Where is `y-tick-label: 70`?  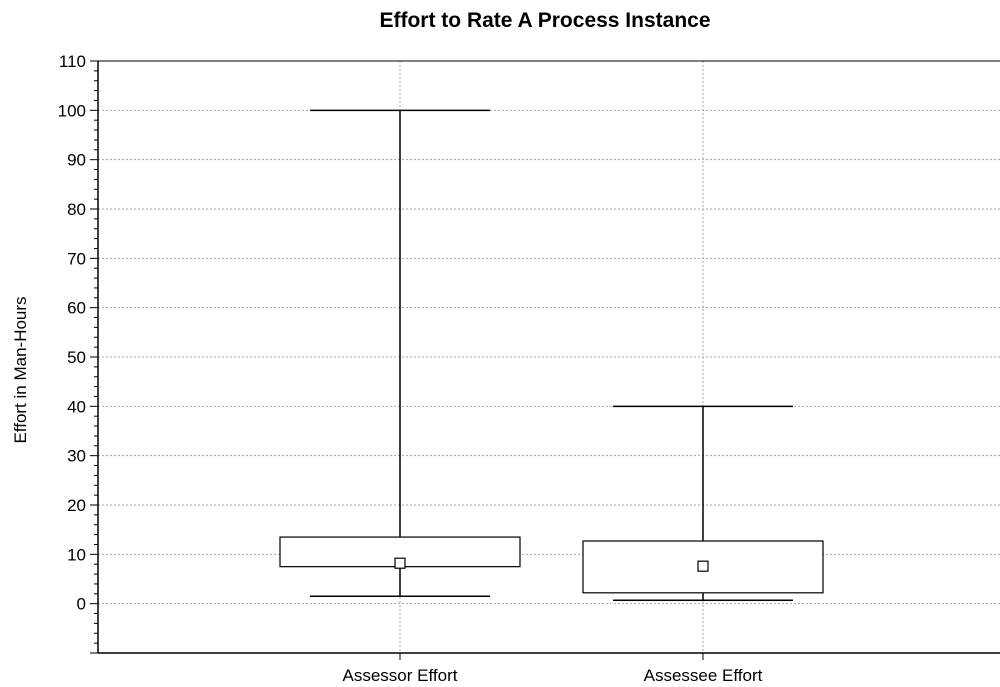
y-tick-label: 70 is located at coordinates (76, 258).